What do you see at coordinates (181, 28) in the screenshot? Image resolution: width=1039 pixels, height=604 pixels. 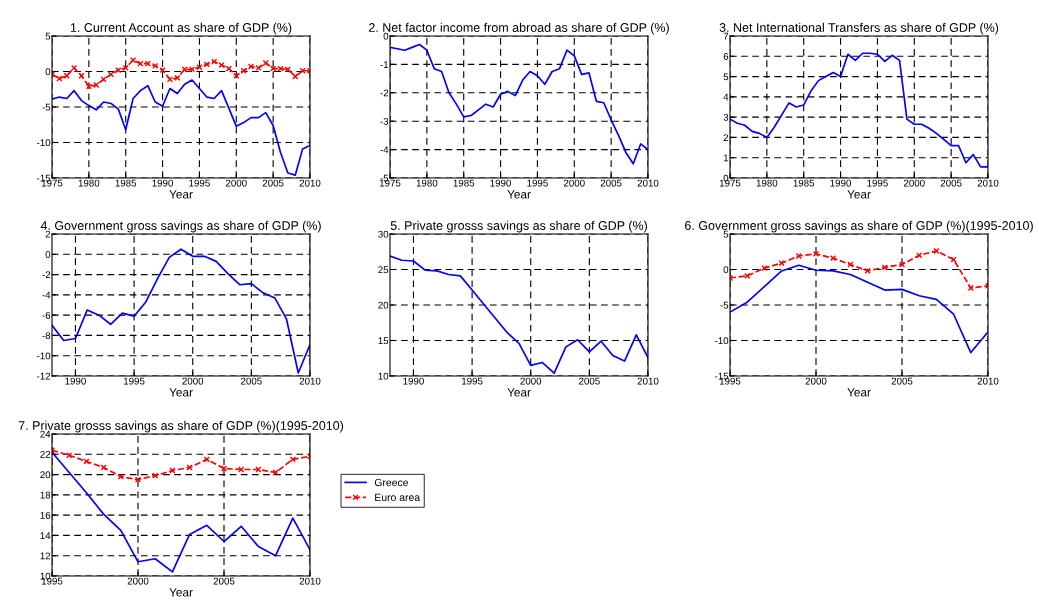 I see `chart-title: 1. Current Account as share of GDP (%)` at bounding box center [181, 28].